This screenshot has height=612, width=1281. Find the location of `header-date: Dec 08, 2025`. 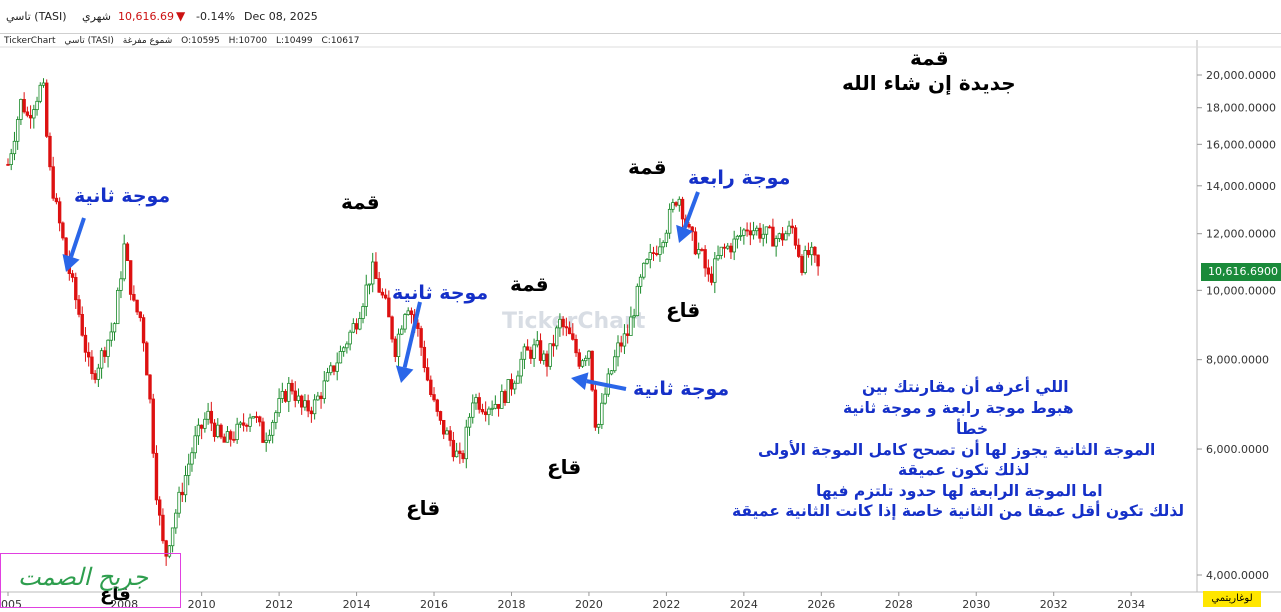

header-date: Dec 08, 2025 is located at coordinates (281, 16).